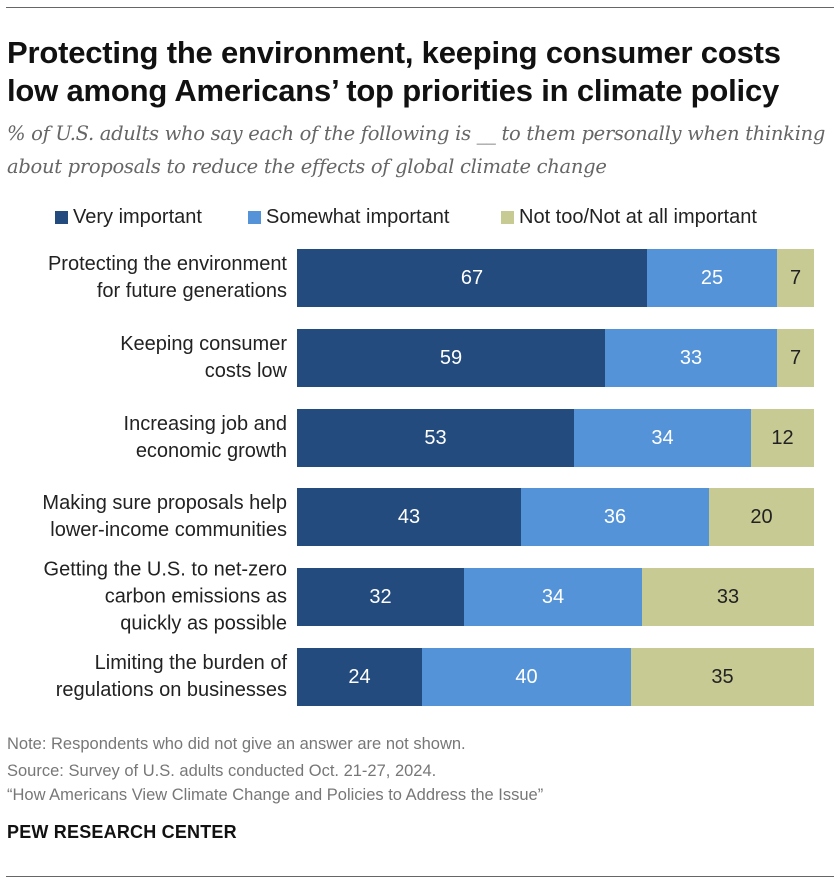 The image size is (840, 884). I want to click on legend-item-very: Very important, so click(128, 217).